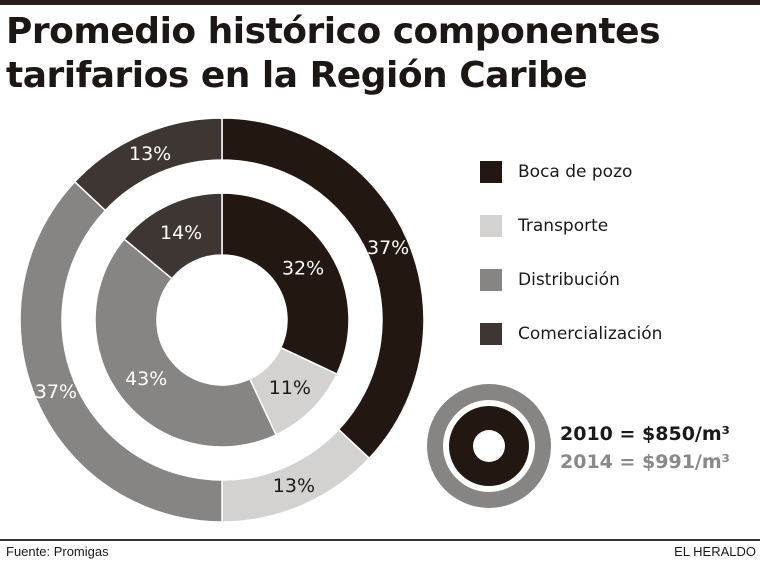  I want to click on year-2010-total: 2010 = $850/m³, so click(645, 434).